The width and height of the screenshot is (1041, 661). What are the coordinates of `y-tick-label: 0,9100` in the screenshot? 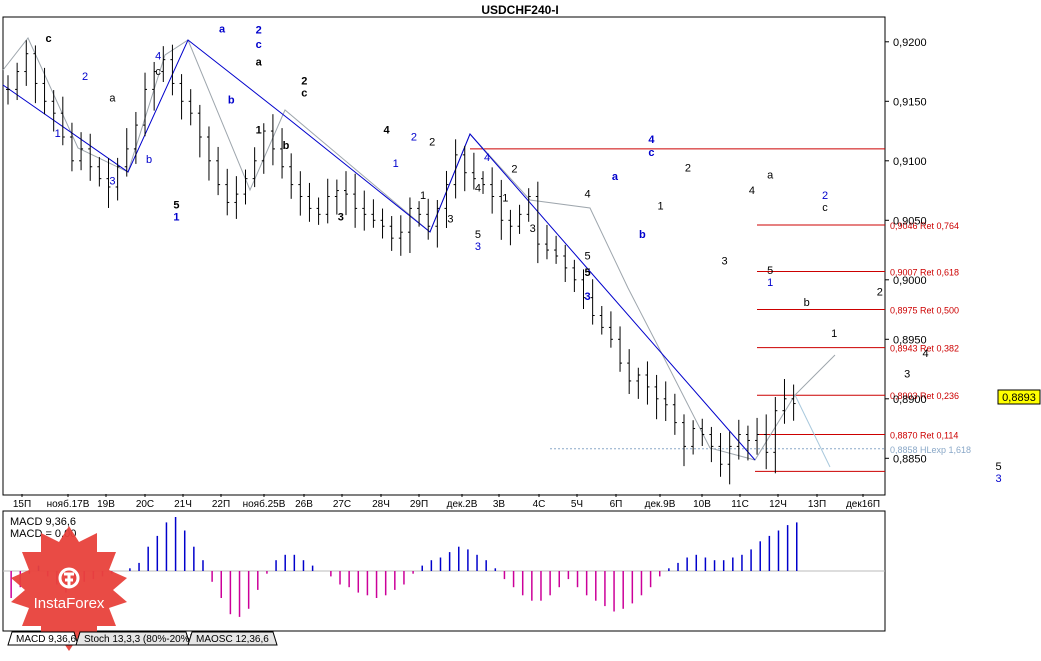 It's located at (910, 162).